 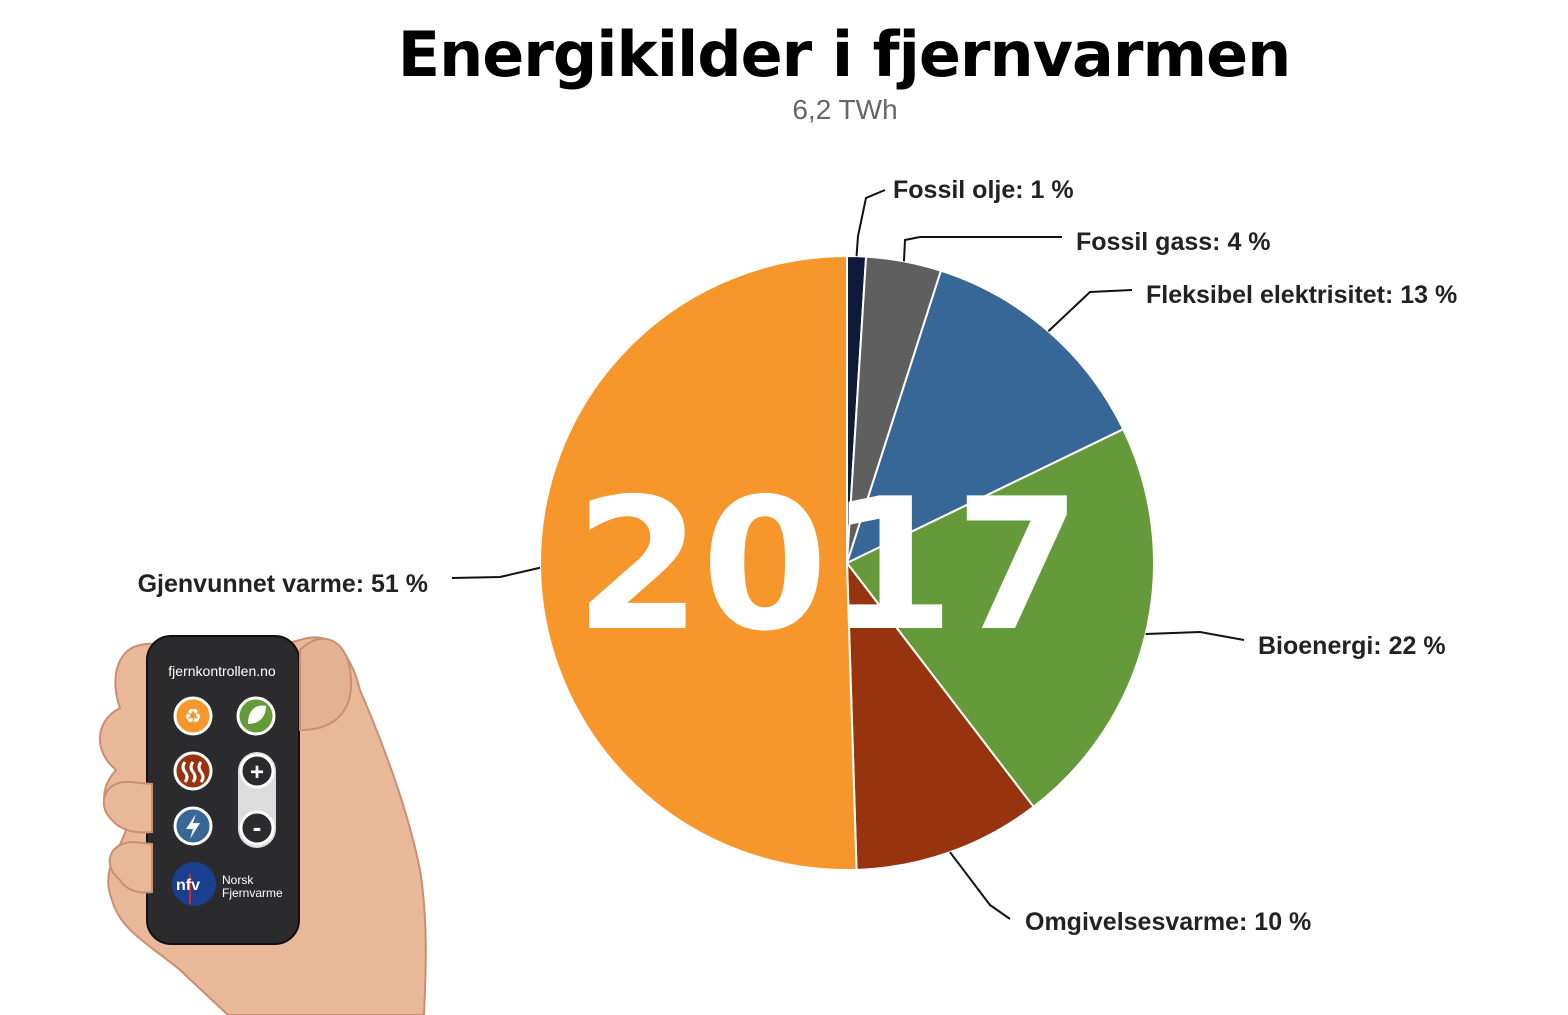 I want to click on chart-title: Energikilder i fjernvarmen, so click(x=844, y=54).